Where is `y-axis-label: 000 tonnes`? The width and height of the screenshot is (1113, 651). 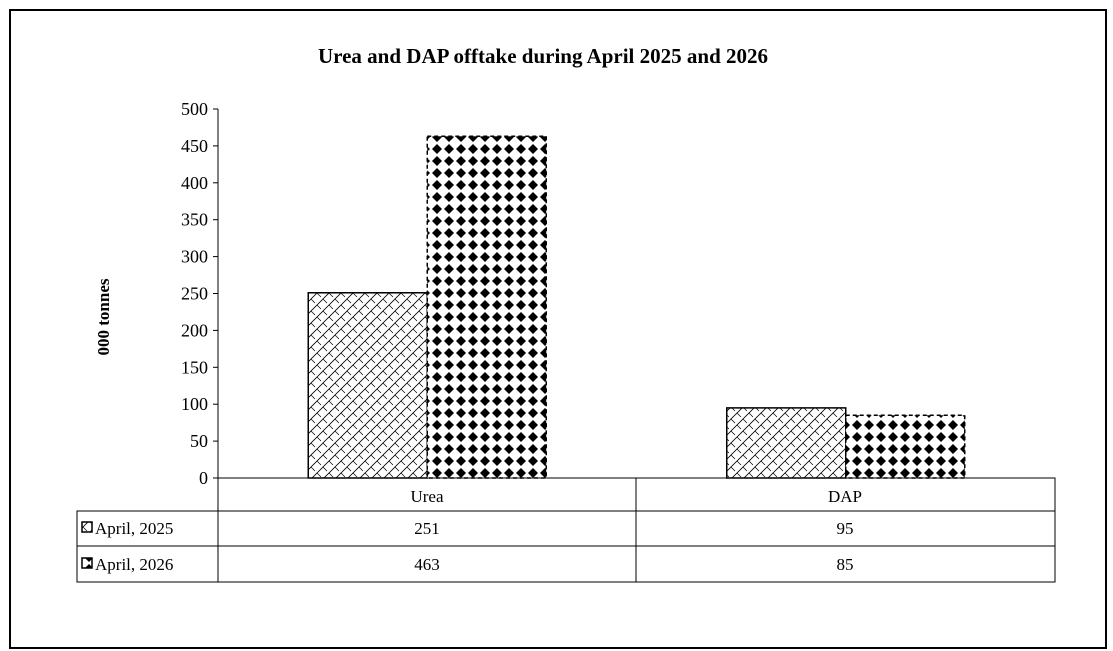 y-axis-label: 000 tonnes is located at coordinates (103, 316).